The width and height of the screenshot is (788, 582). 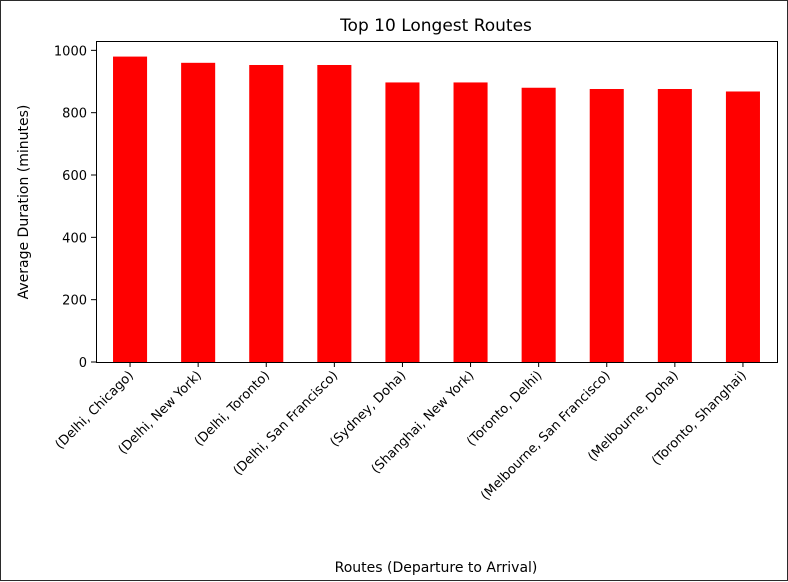 I want to click on y-tick-label: 200, so click(x=74, y=301).